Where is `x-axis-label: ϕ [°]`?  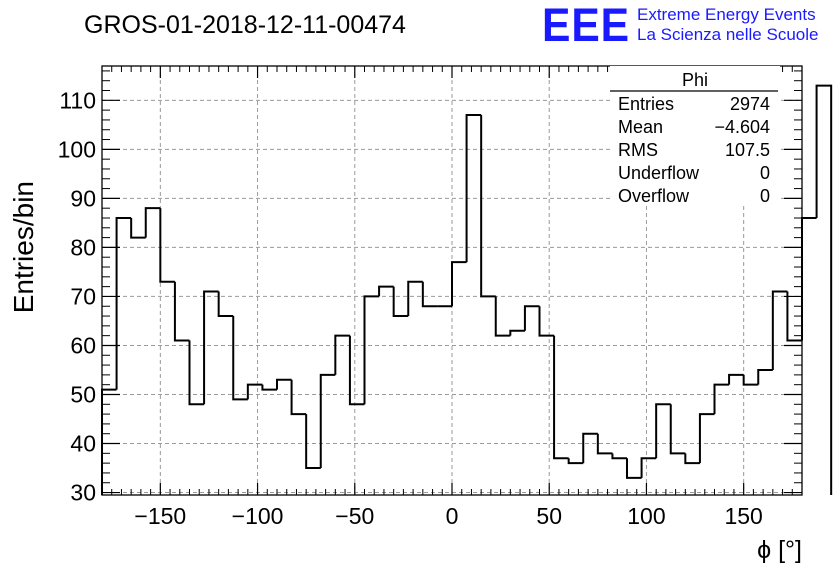
x-axis-label: ϕ [°] is located at coordinates (779, 550).